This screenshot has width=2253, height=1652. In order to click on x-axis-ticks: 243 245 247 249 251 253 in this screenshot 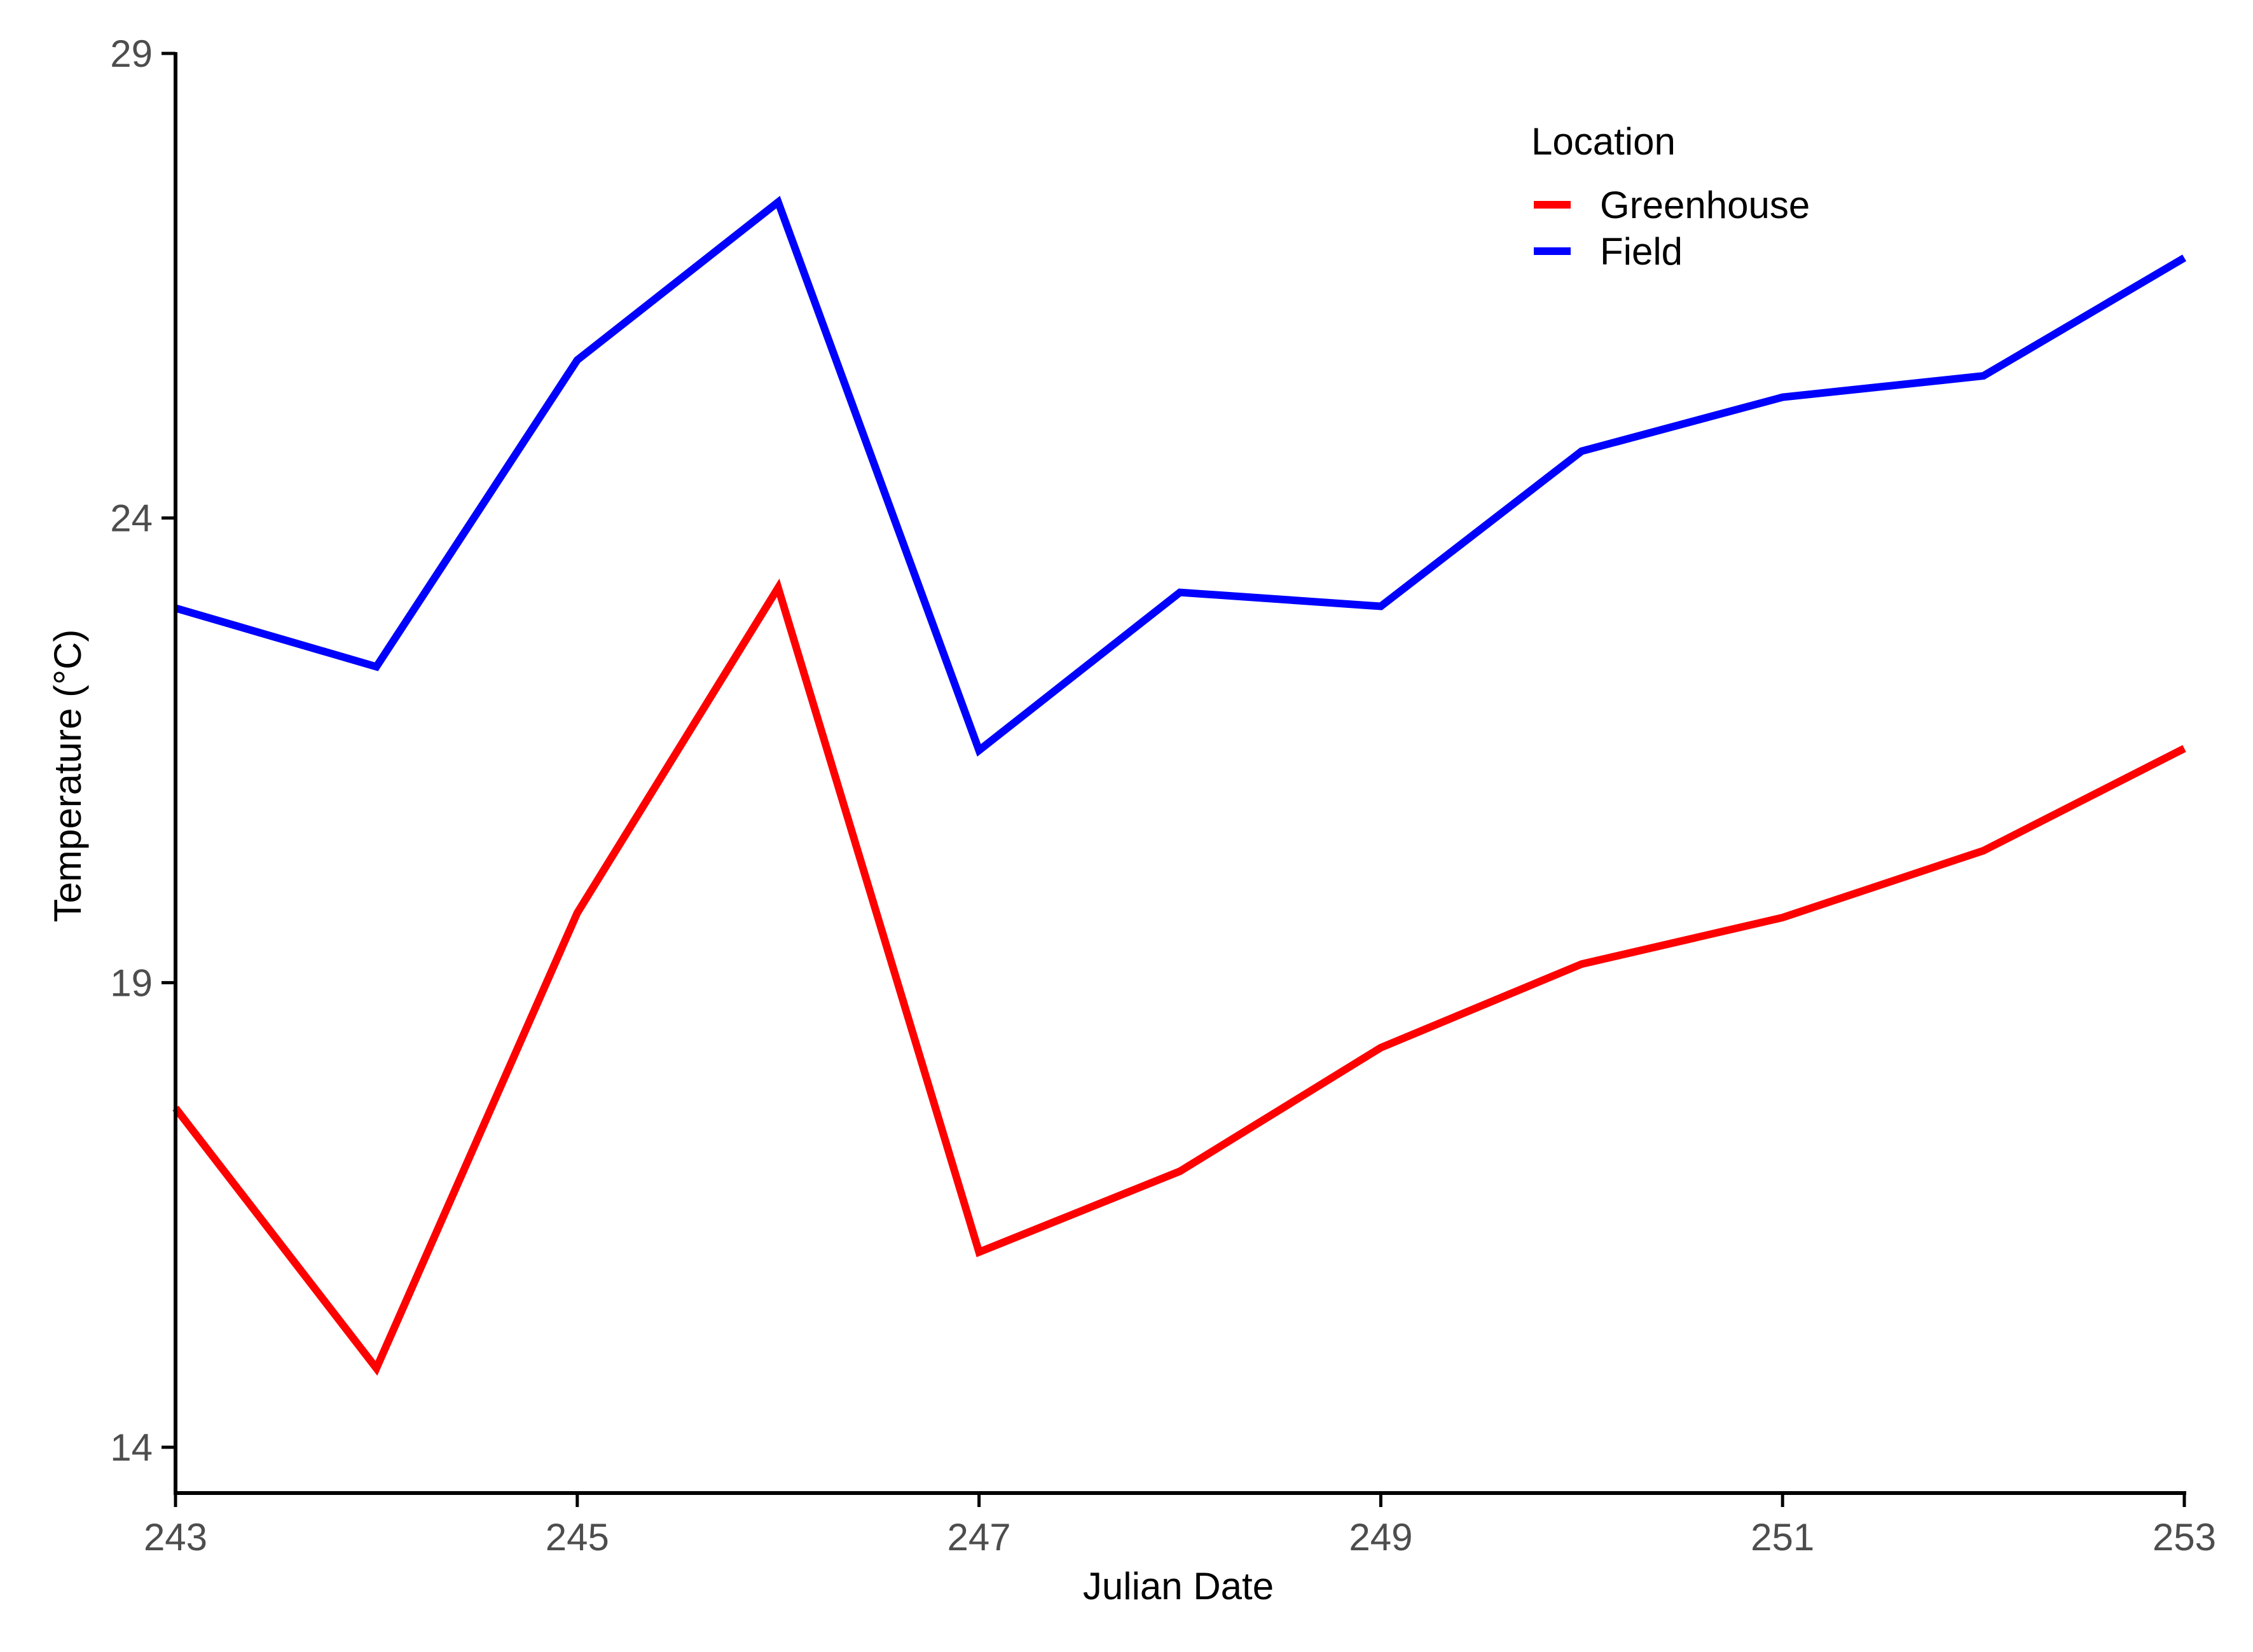, I will do `click(1180, 1526)`.